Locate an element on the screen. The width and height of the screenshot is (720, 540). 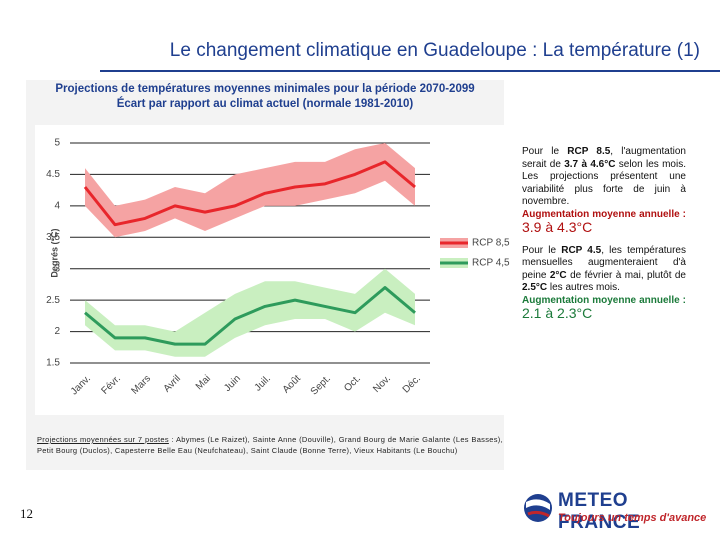
logo-tagline: Toujours un temps d'avance is located at coordinates (632, 518).